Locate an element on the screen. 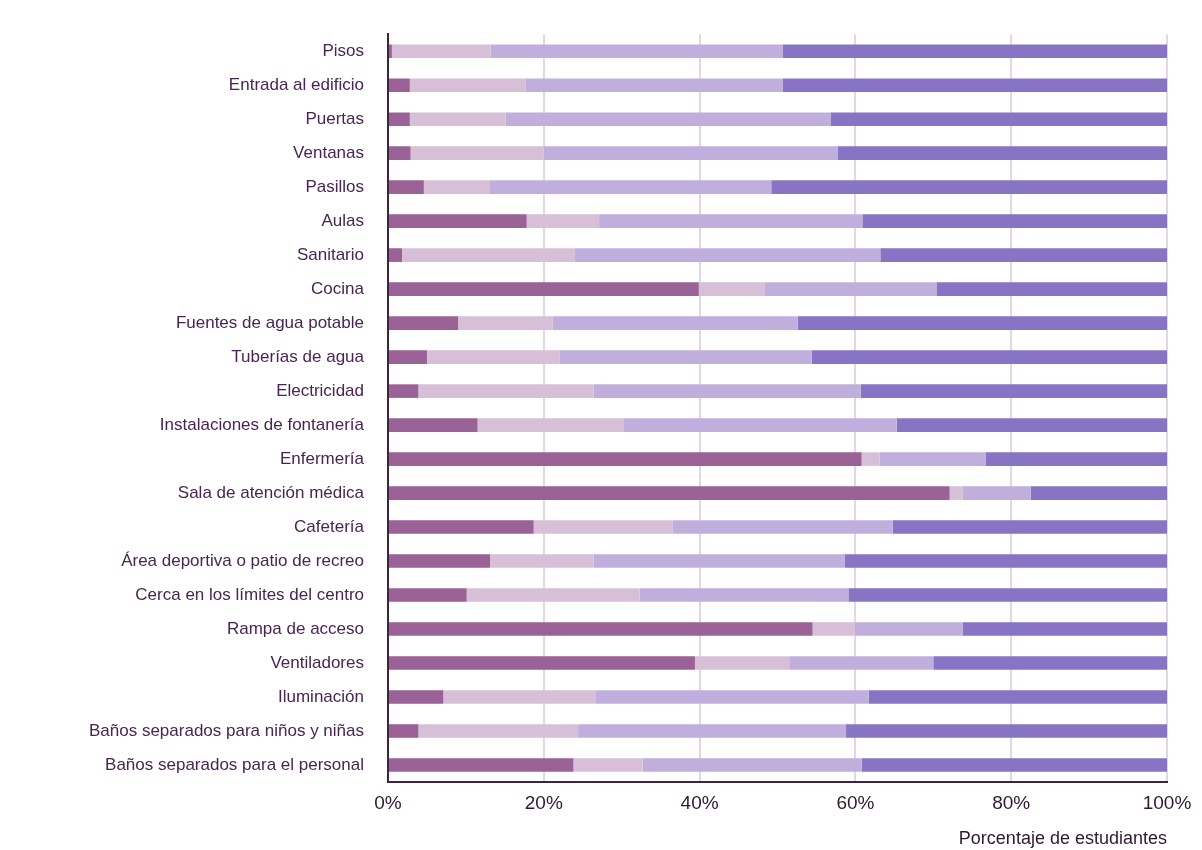  y-tick-label: Pasillos is located at coordinates (334, 186).